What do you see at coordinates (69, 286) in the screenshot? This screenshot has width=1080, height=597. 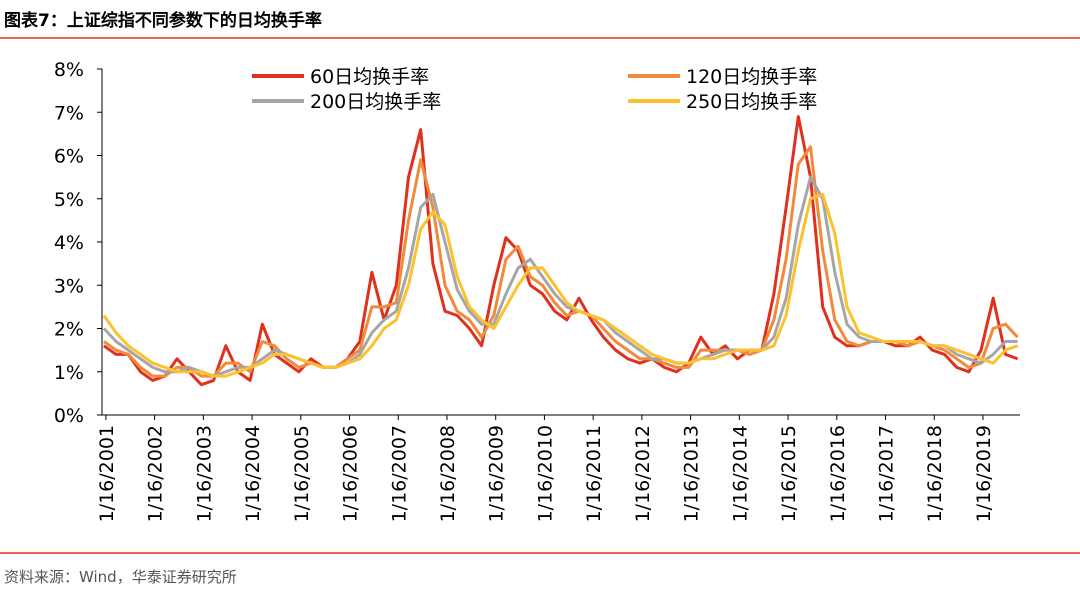 I see `y-tick-label: 3%` at bounding box center [69, 286].